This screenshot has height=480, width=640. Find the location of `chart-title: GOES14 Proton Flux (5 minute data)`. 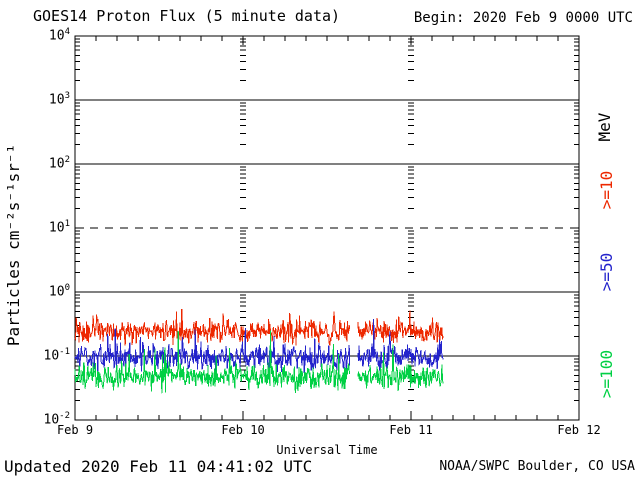

chart-title: GOES14 Proton Flux (5 minute data) is located at coordinates (187, 16).